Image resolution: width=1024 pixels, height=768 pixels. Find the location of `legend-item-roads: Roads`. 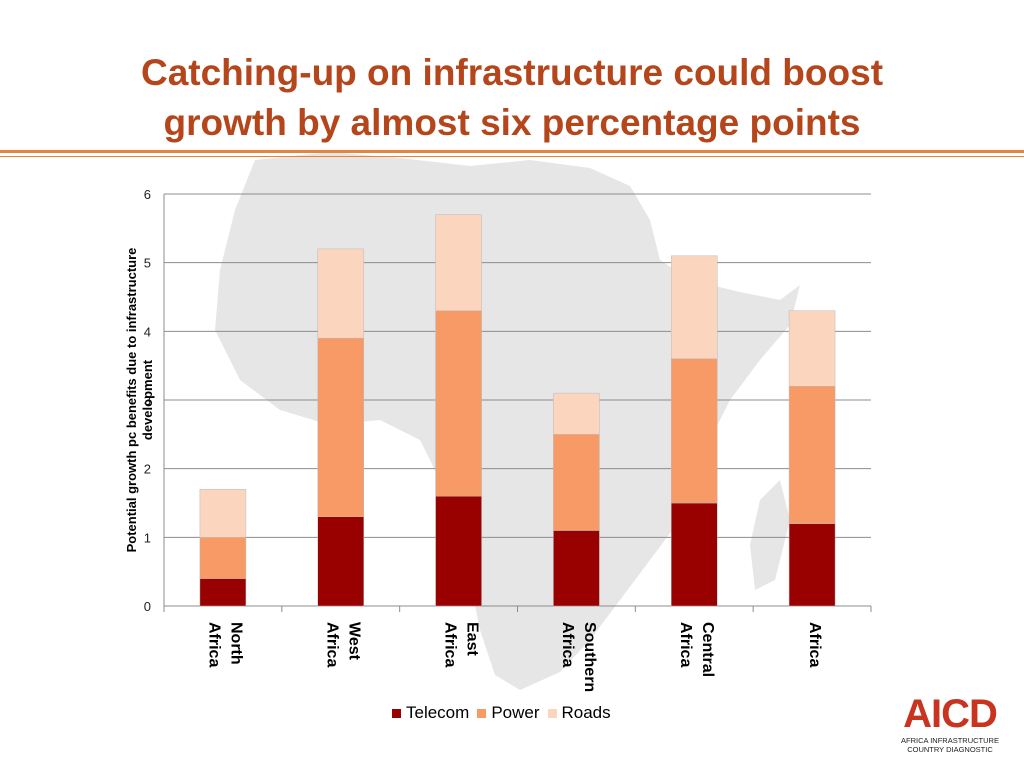

legend-item-roads: Roads is located at coordinates (579, 713).